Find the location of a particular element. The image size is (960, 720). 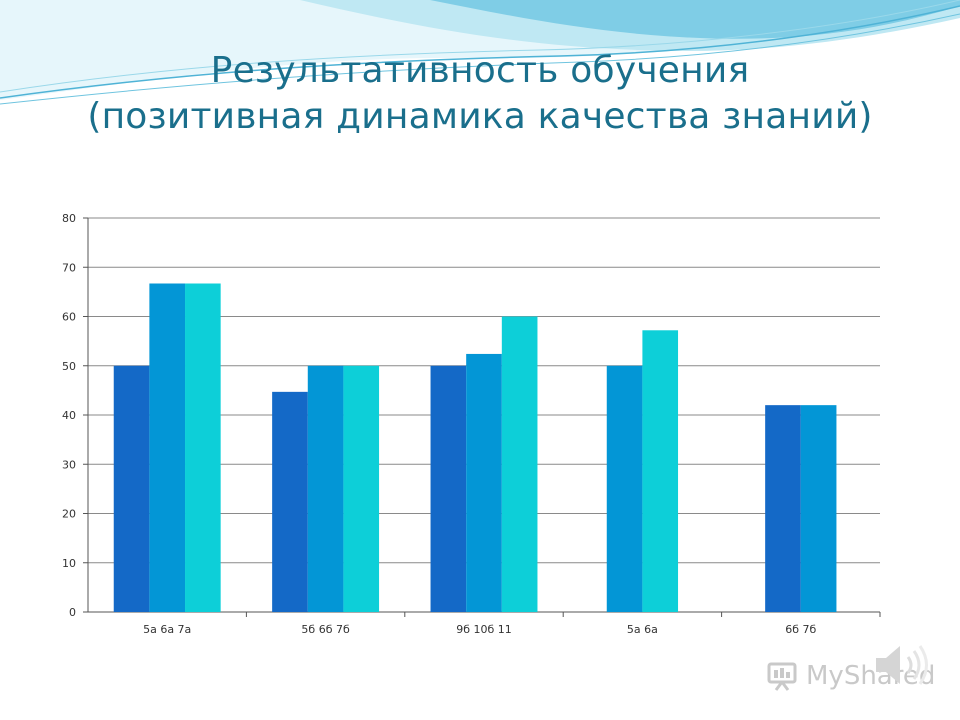

y-tick-label: 50 is located at coordinates (69, 366).